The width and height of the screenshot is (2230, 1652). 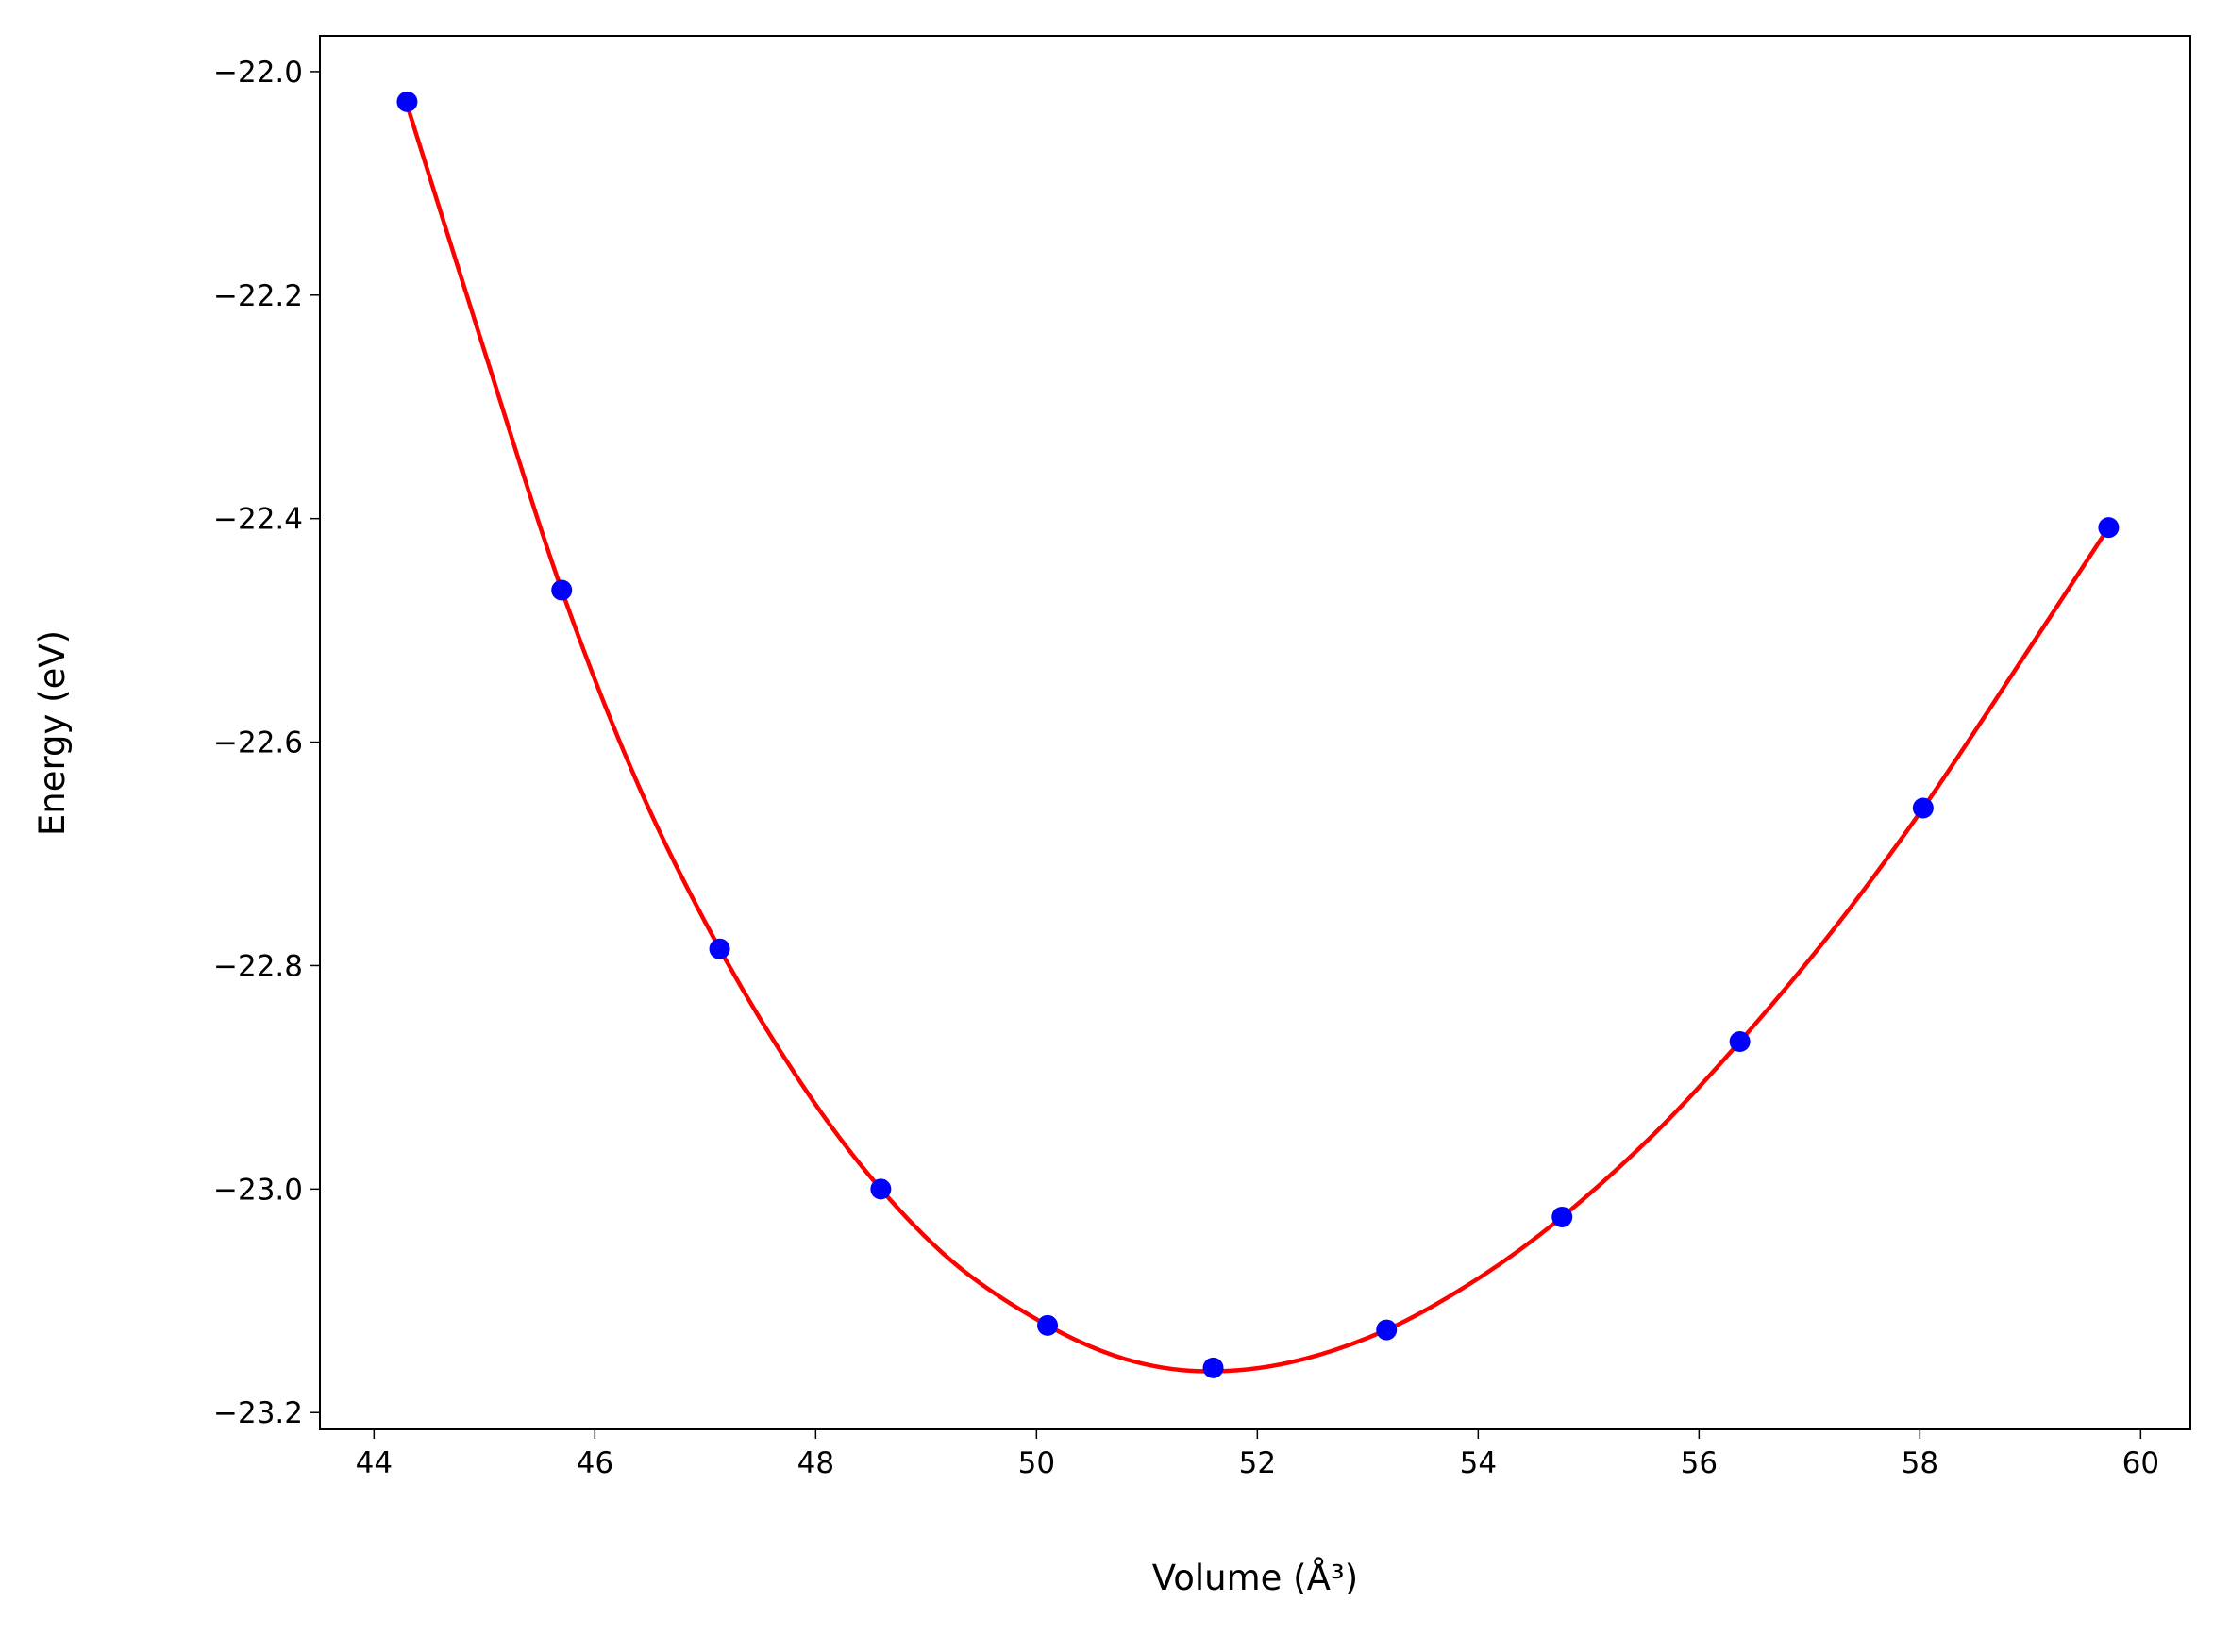 I want to click on x-tick-label: 56, so click(x=1699, y=1463).